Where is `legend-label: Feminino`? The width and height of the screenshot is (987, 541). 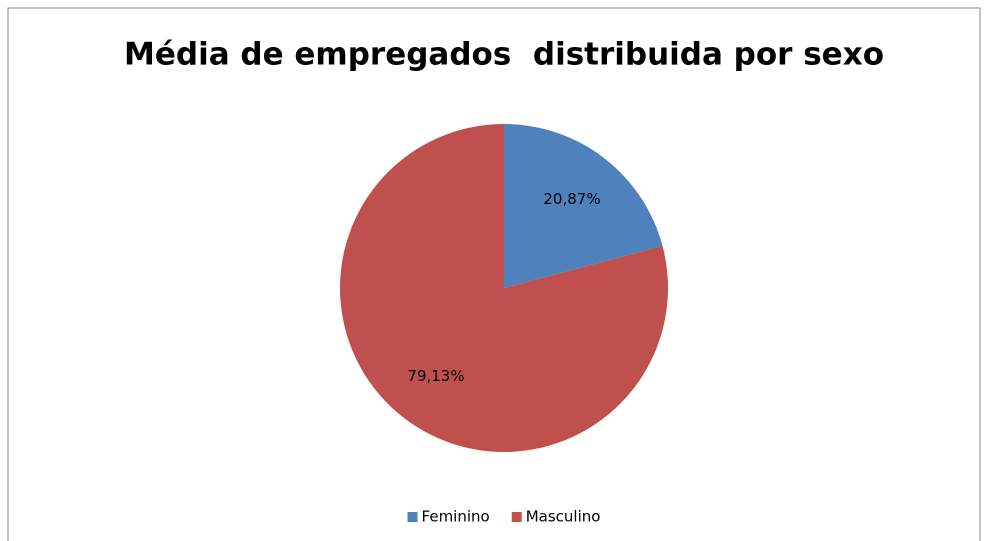
legend-label: Feminino is located at coordinates (456, 517).